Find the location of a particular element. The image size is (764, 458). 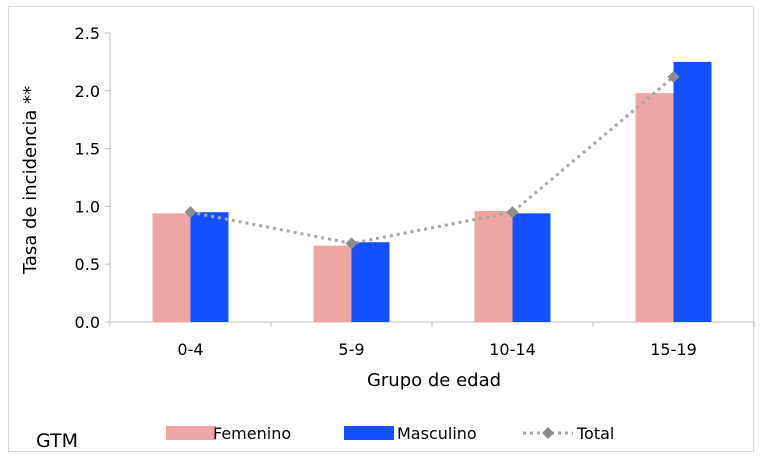

y-tick-label: 1.5 is located at coordinates (87, 149).